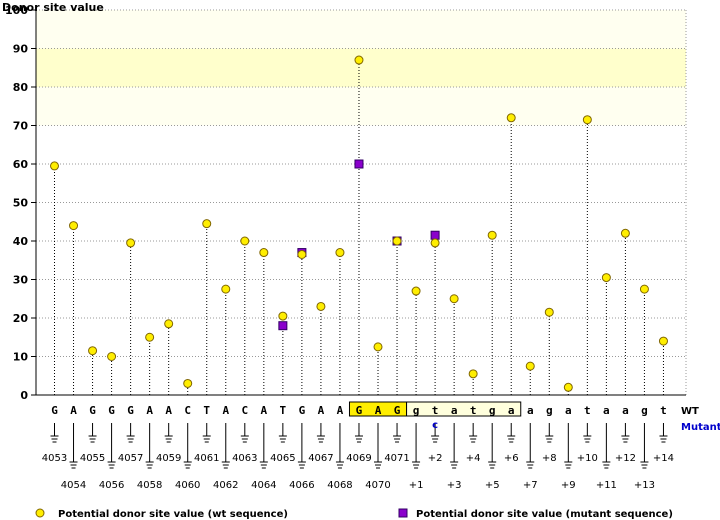  I want to click on base-label-9: A, so click(225, 410).